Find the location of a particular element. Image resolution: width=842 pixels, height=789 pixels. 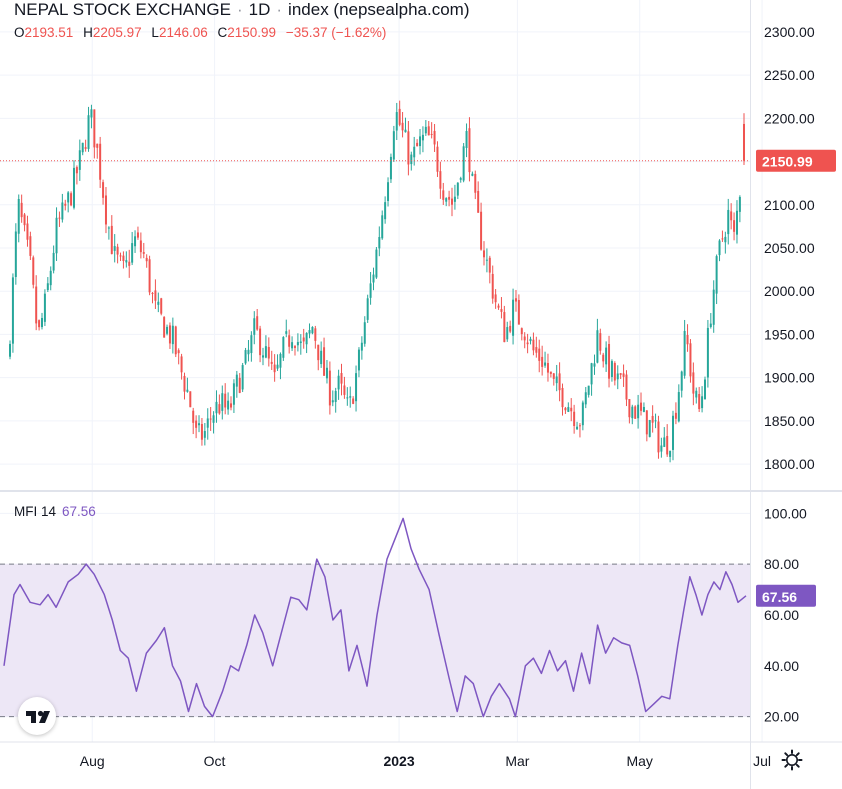

mfi-legend: MFI 14 67.56 is located at coordinates (55, 511).